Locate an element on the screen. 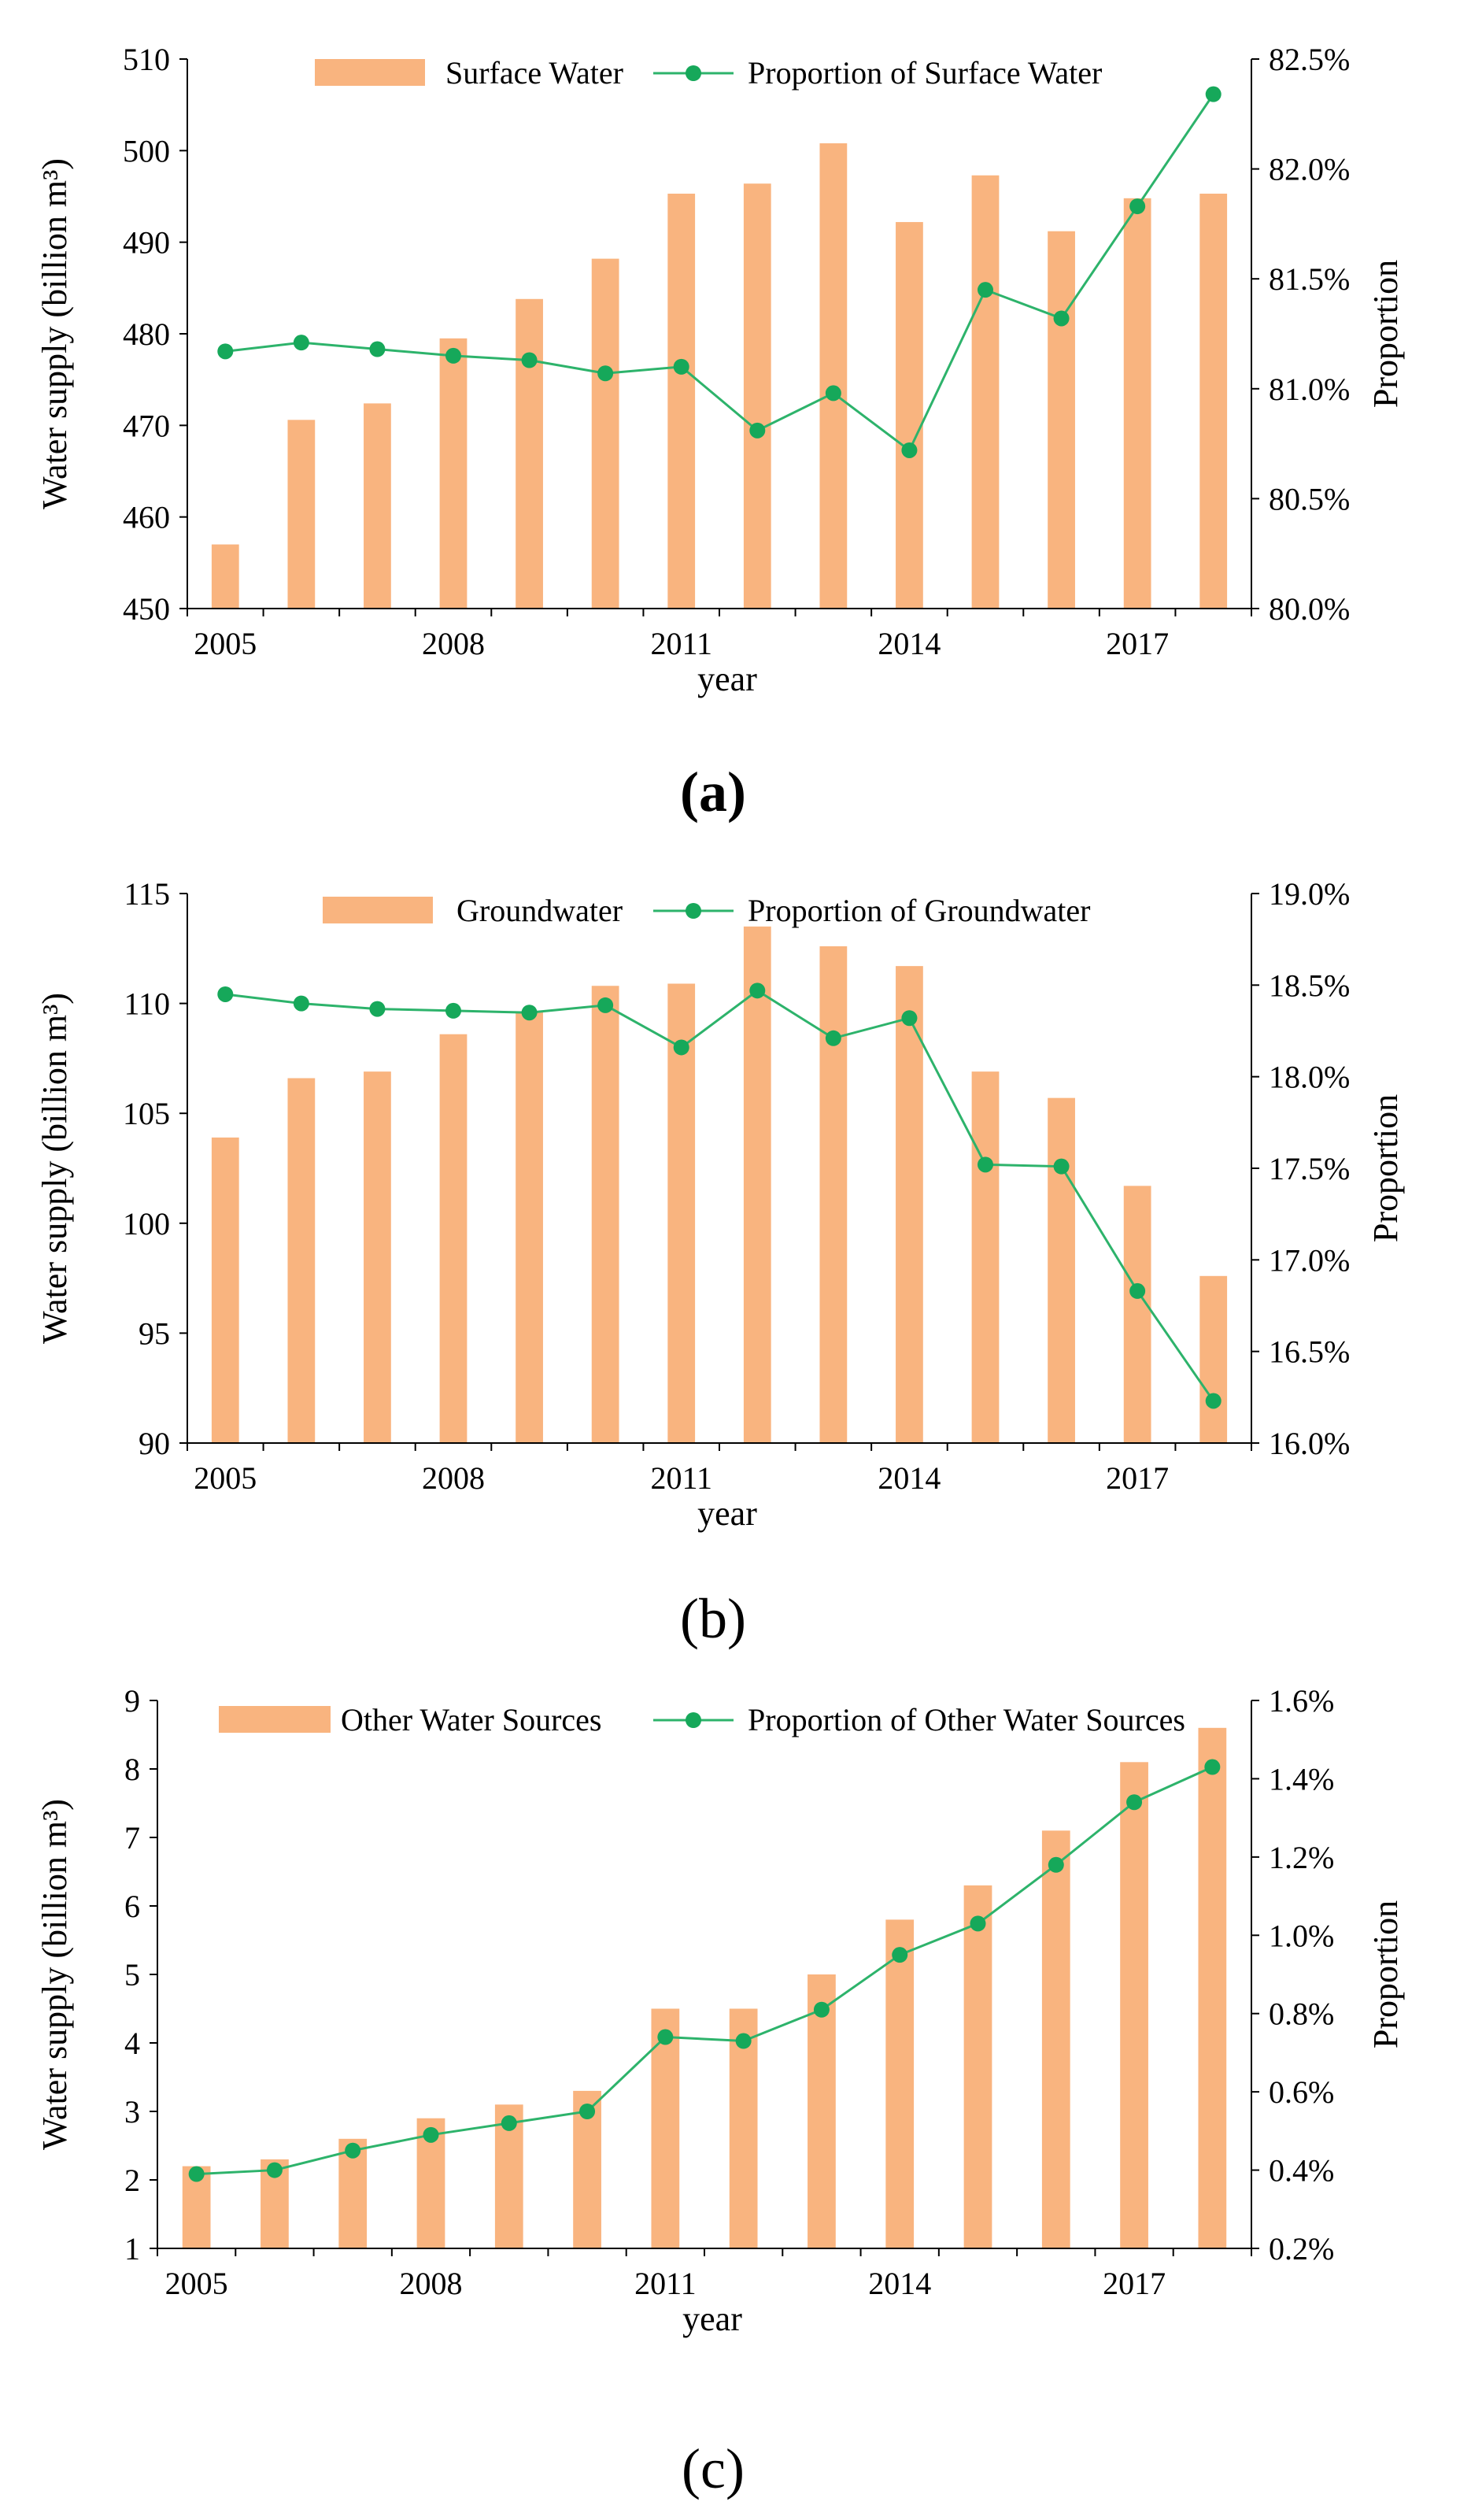 This screenshot has width=1471, height=2520. y-tick-label-left: 510 is located at coordinates (146, 59).